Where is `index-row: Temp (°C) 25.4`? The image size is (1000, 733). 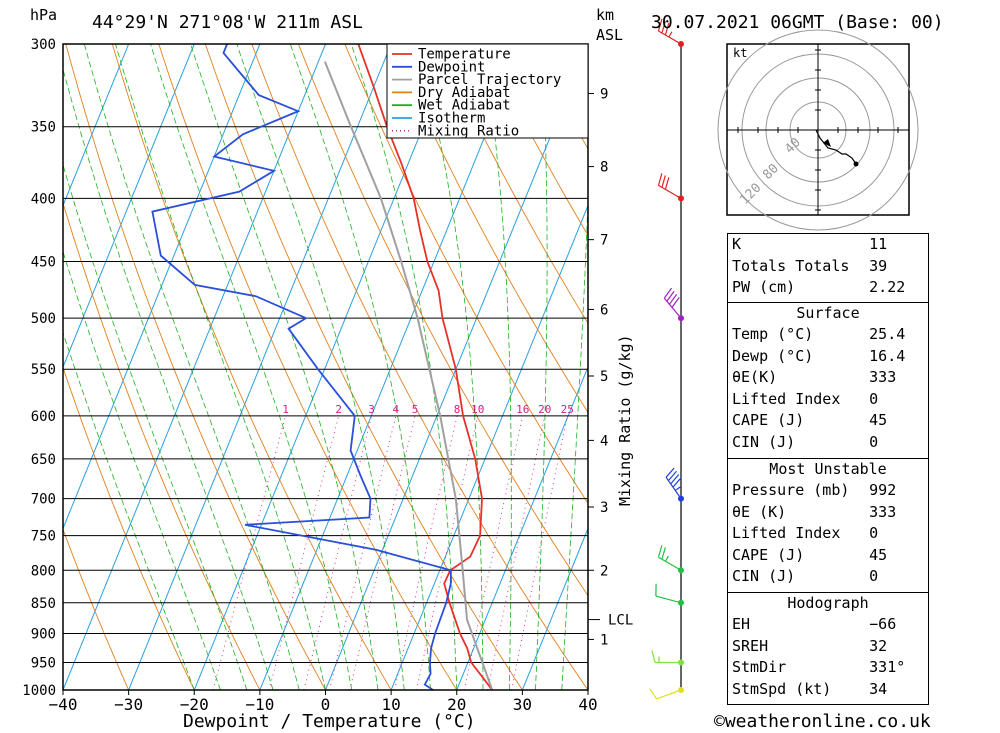 index-row: Temp (°C) 25.4 is located at coordinates (828, 335).